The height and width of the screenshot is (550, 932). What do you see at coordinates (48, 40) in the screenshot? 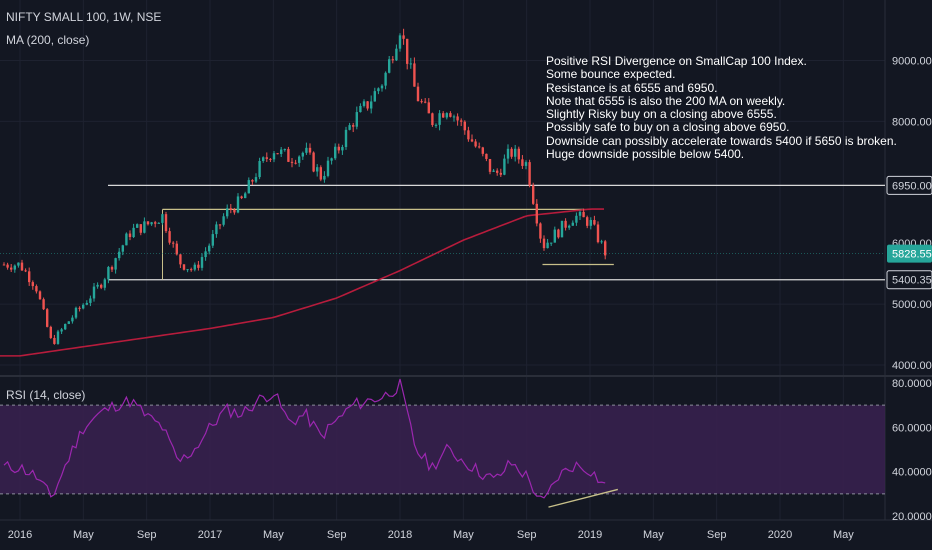
I see `ma-legend: MA (200, close)` at bounding box center [48, 40].